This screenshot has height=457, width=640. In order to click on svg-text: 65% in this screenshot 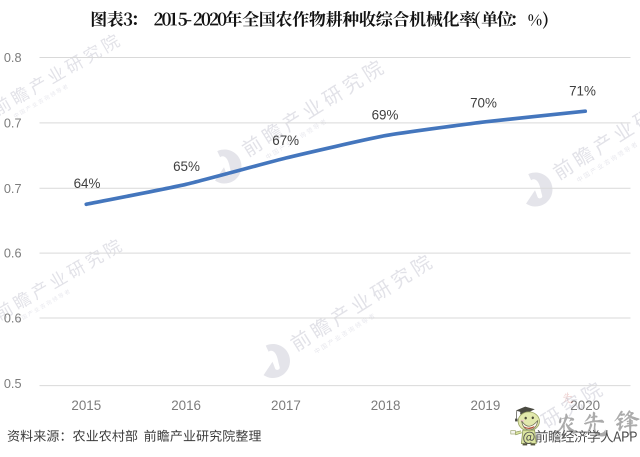, I will do `click(186, 166)`.